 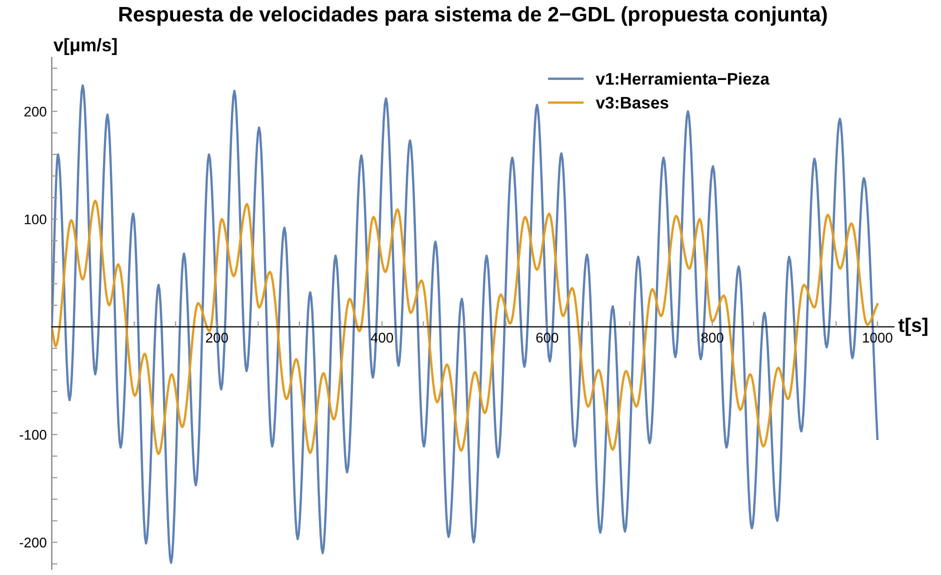 What do you see at coordinates (35, 219) in the screenshot?
I see `y-tick-label: 100` at bounding box center [35, 219].